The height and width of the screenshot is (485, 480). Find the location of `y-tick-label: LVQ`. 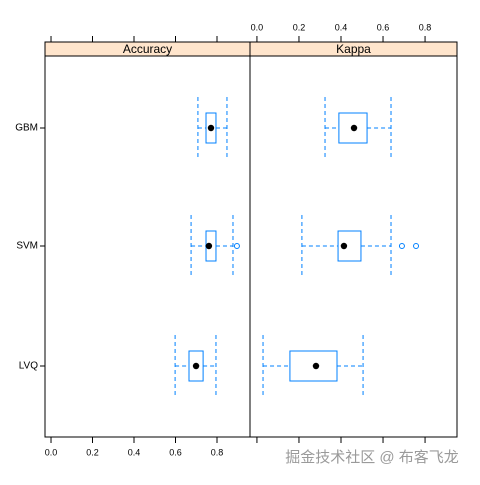

y-tick-label: LVQ is located at coordinates (28, 366).